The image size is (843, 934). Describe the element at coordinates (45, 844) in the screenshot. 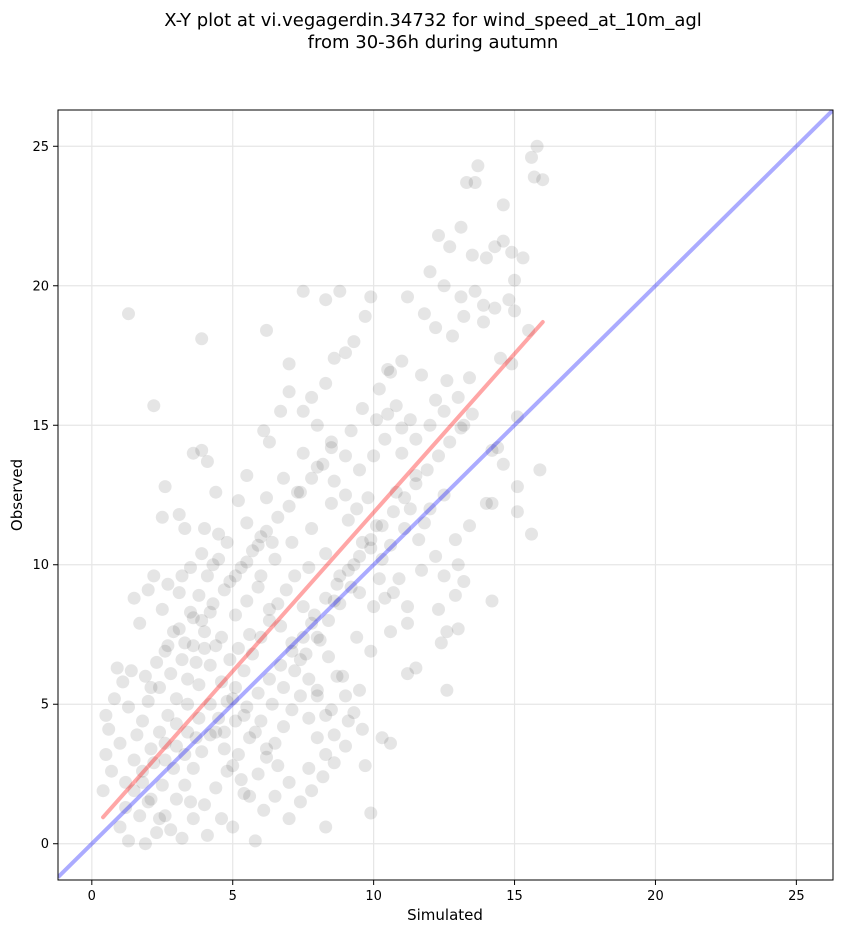

I see `y-tick-label: 0` at that location.